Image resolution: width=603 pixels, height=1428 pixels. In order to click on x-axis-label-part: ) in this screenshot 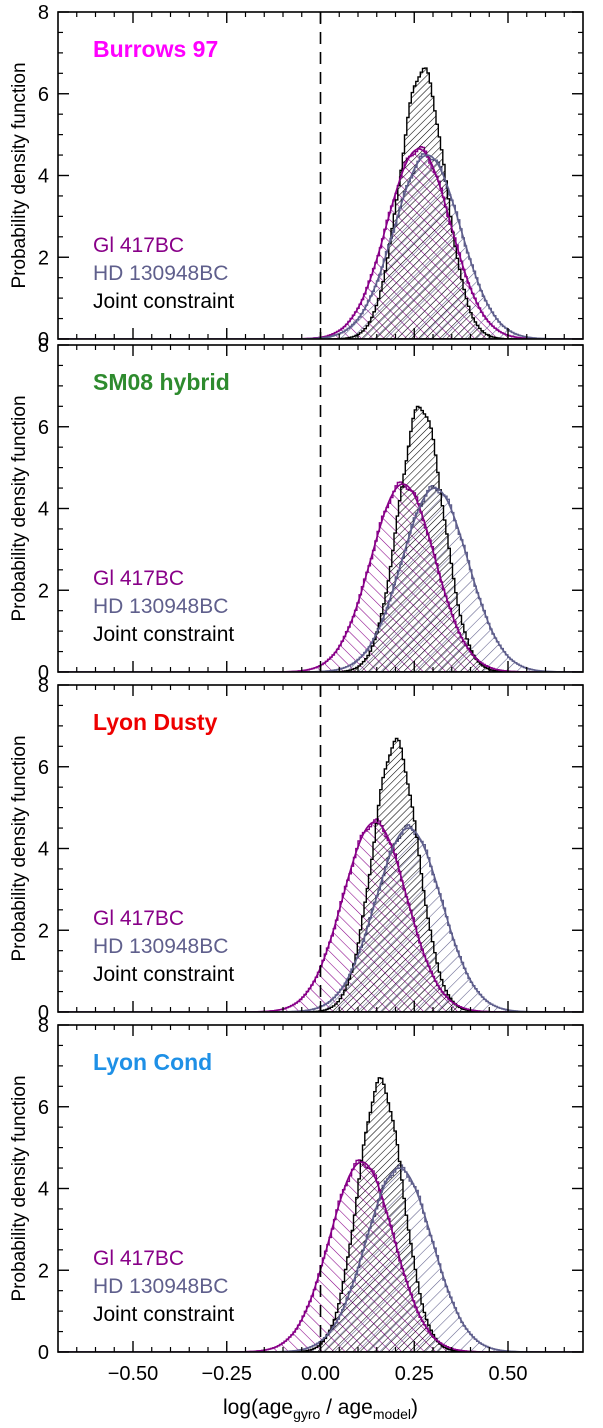, I will do `click(414, 1407)`.